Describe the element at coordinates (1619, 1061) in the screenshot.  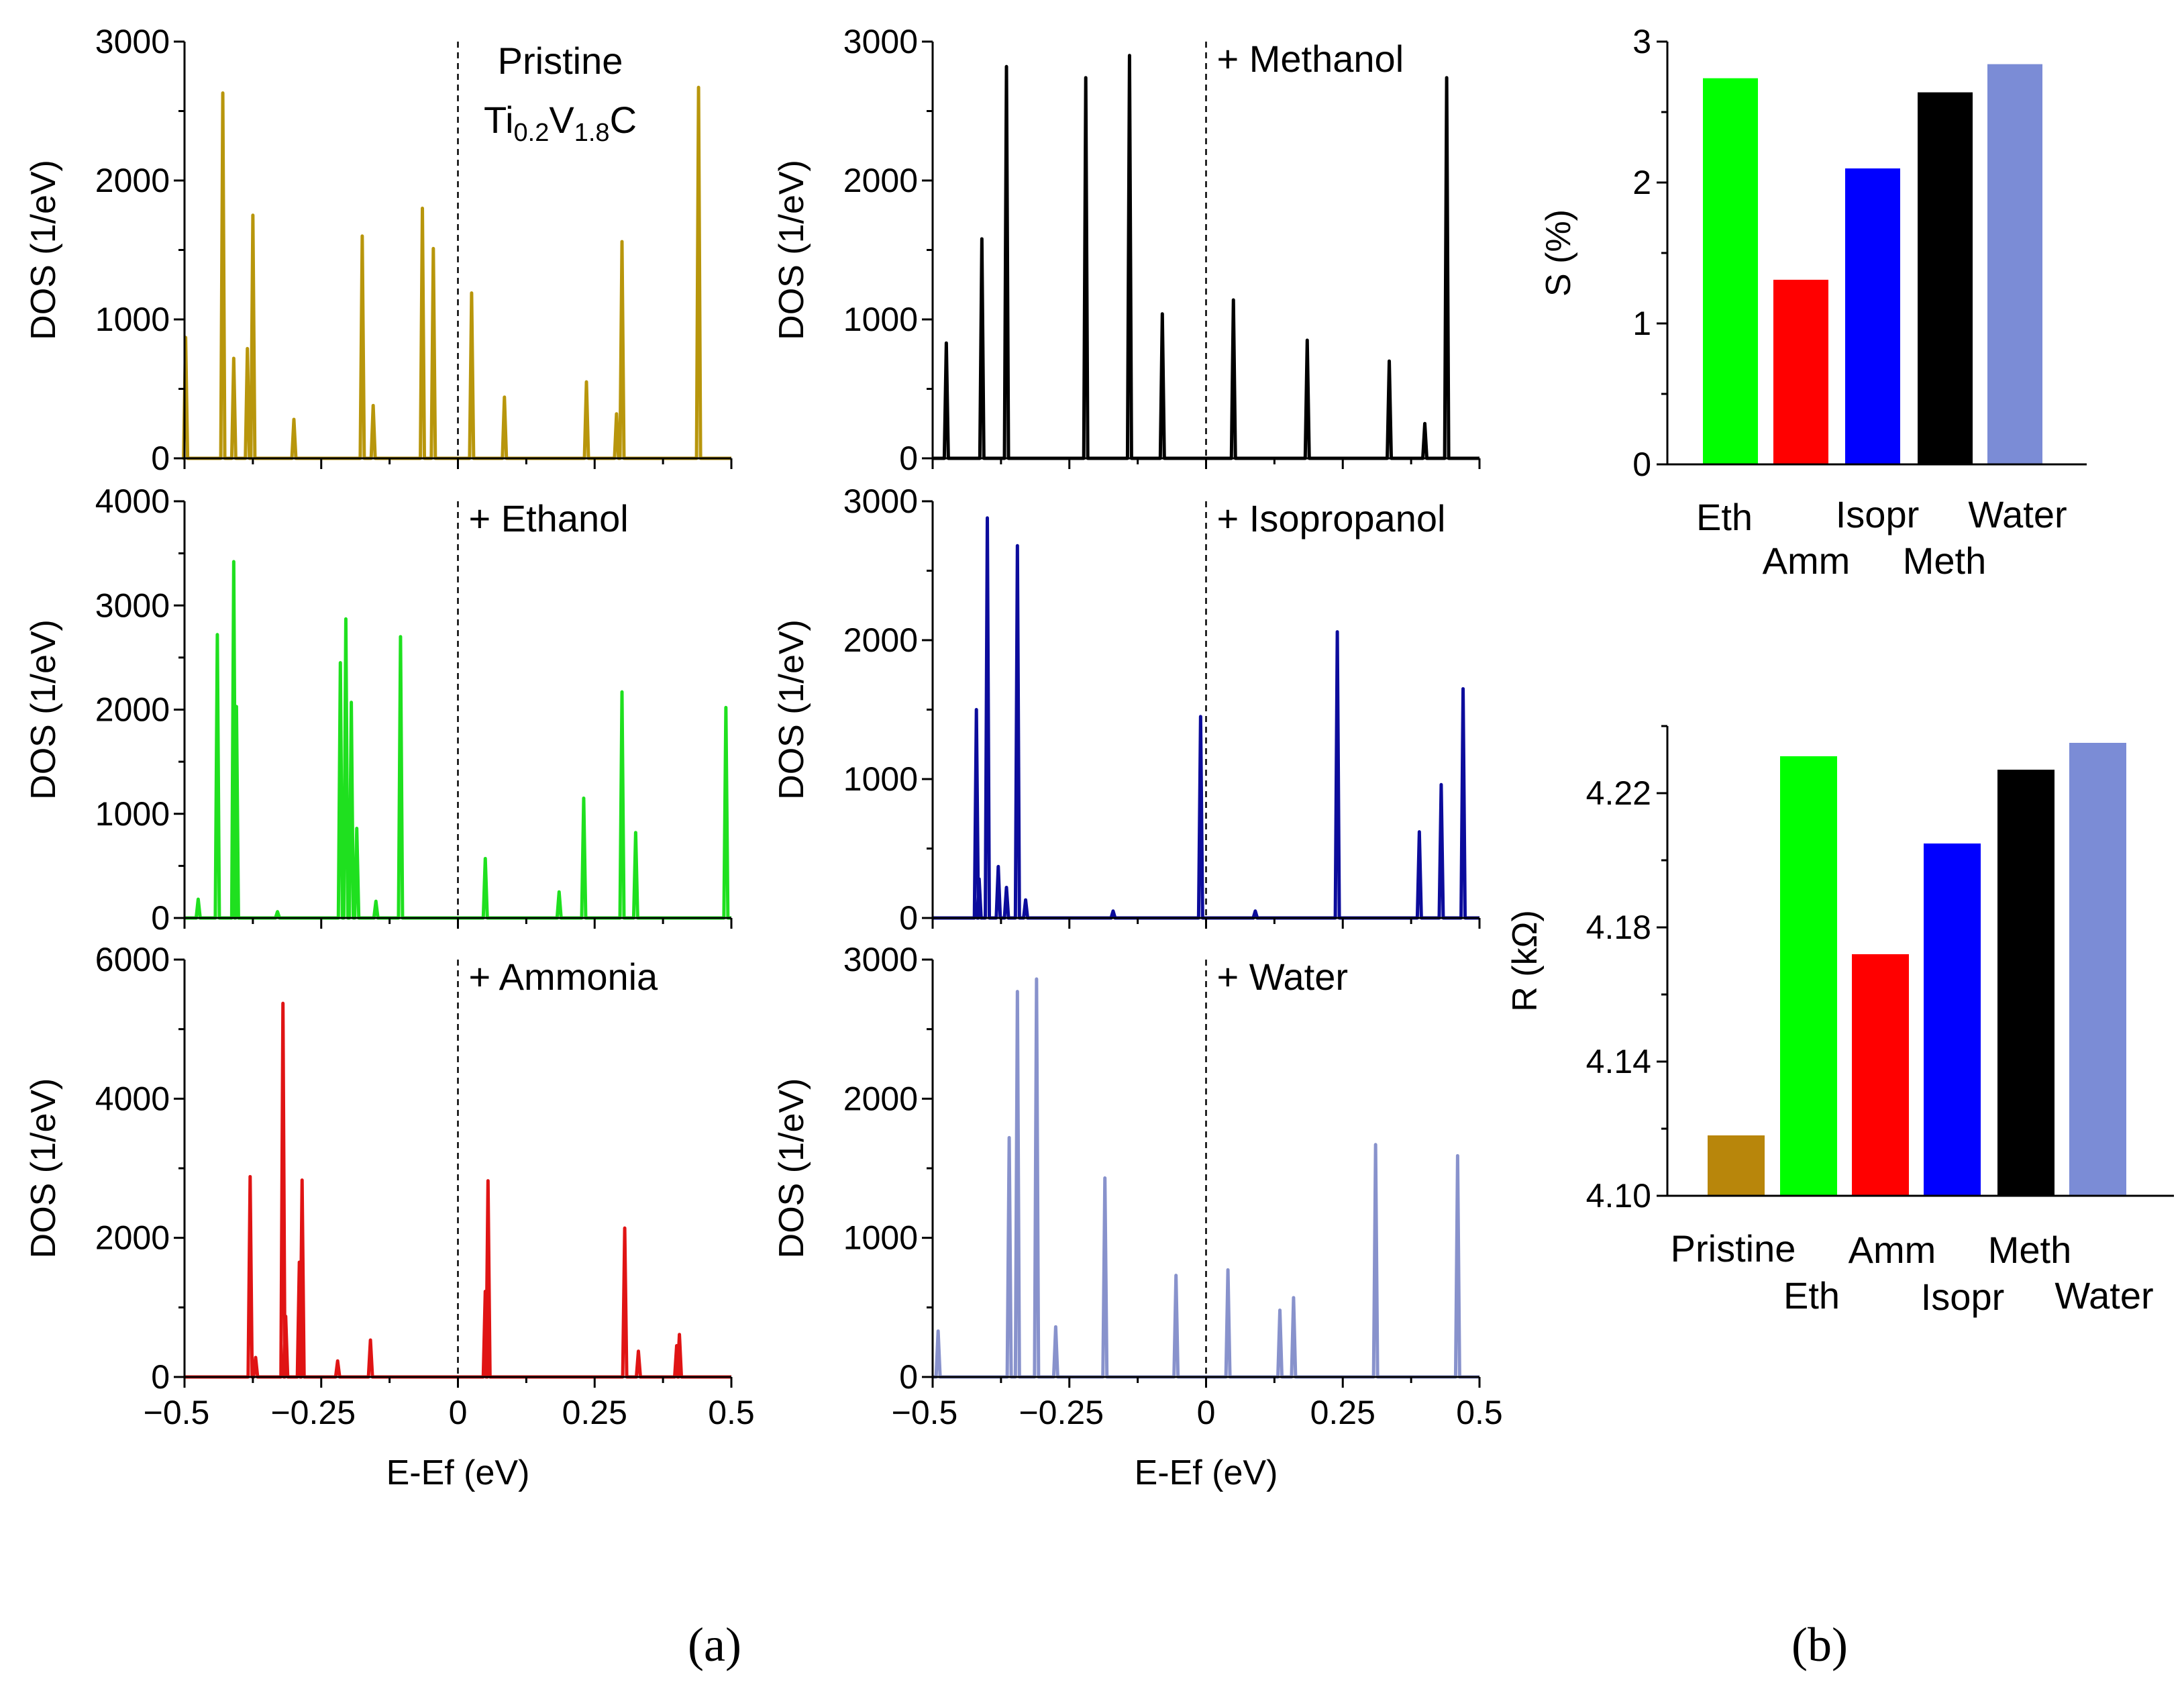
I see `y-tick-label: 4.14` at that location.